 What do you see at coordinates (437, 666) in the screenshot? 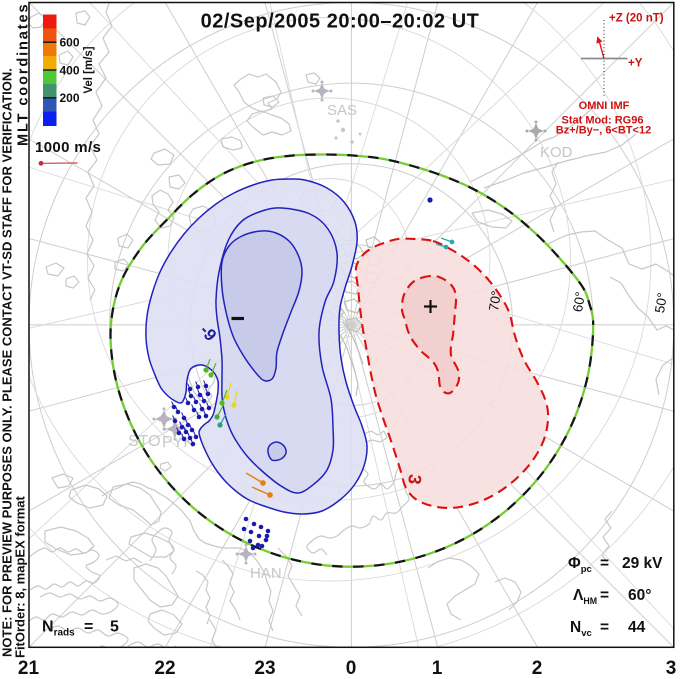
I see `svg-text: 1` at bounding box center [437, 666].